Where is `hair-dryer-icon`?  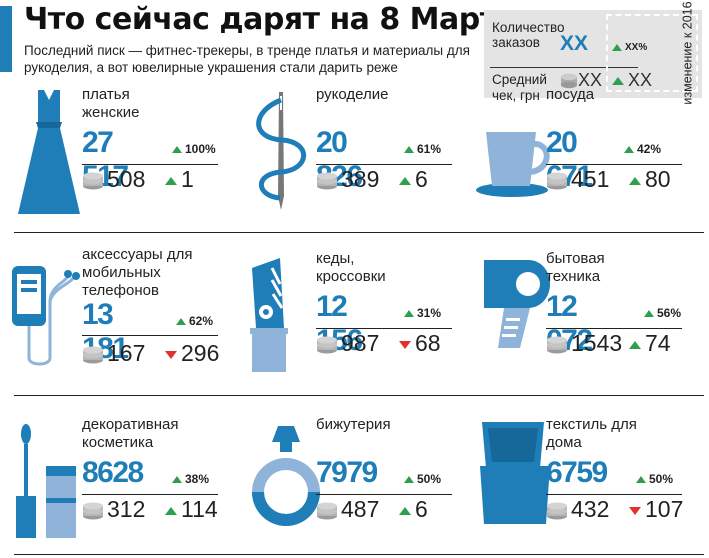 hair-dryer-icon is located at coordinates (516, 304).